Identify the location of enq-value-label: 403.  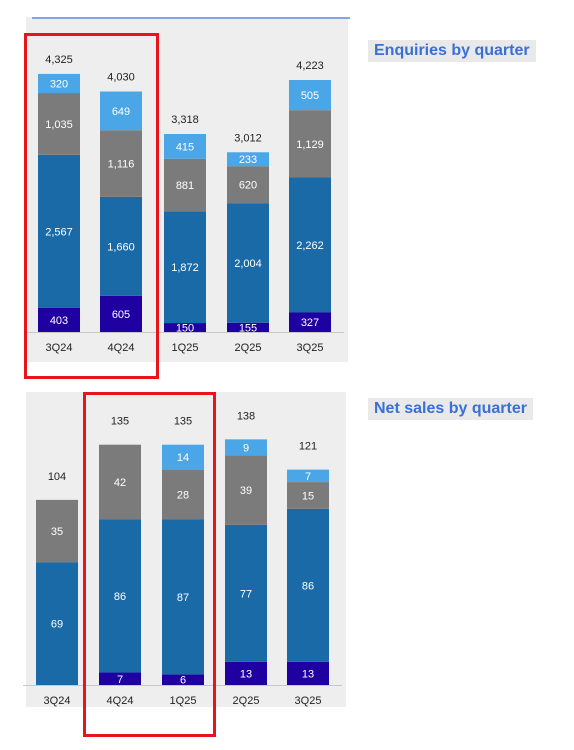
(59, 321).